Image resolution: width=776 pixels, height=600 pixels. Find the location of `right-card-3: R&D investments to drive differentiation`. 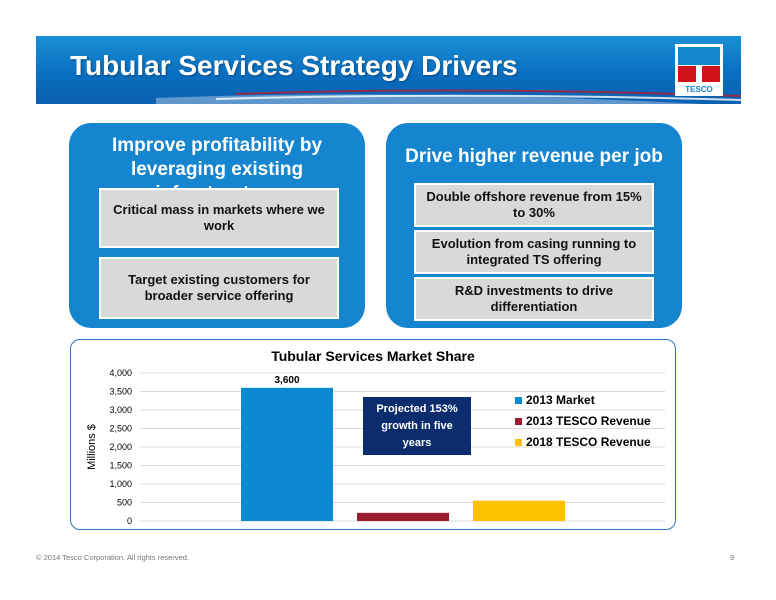

right-card-3: R&D investments to drive differentiation is located at coordinates (534, 299).